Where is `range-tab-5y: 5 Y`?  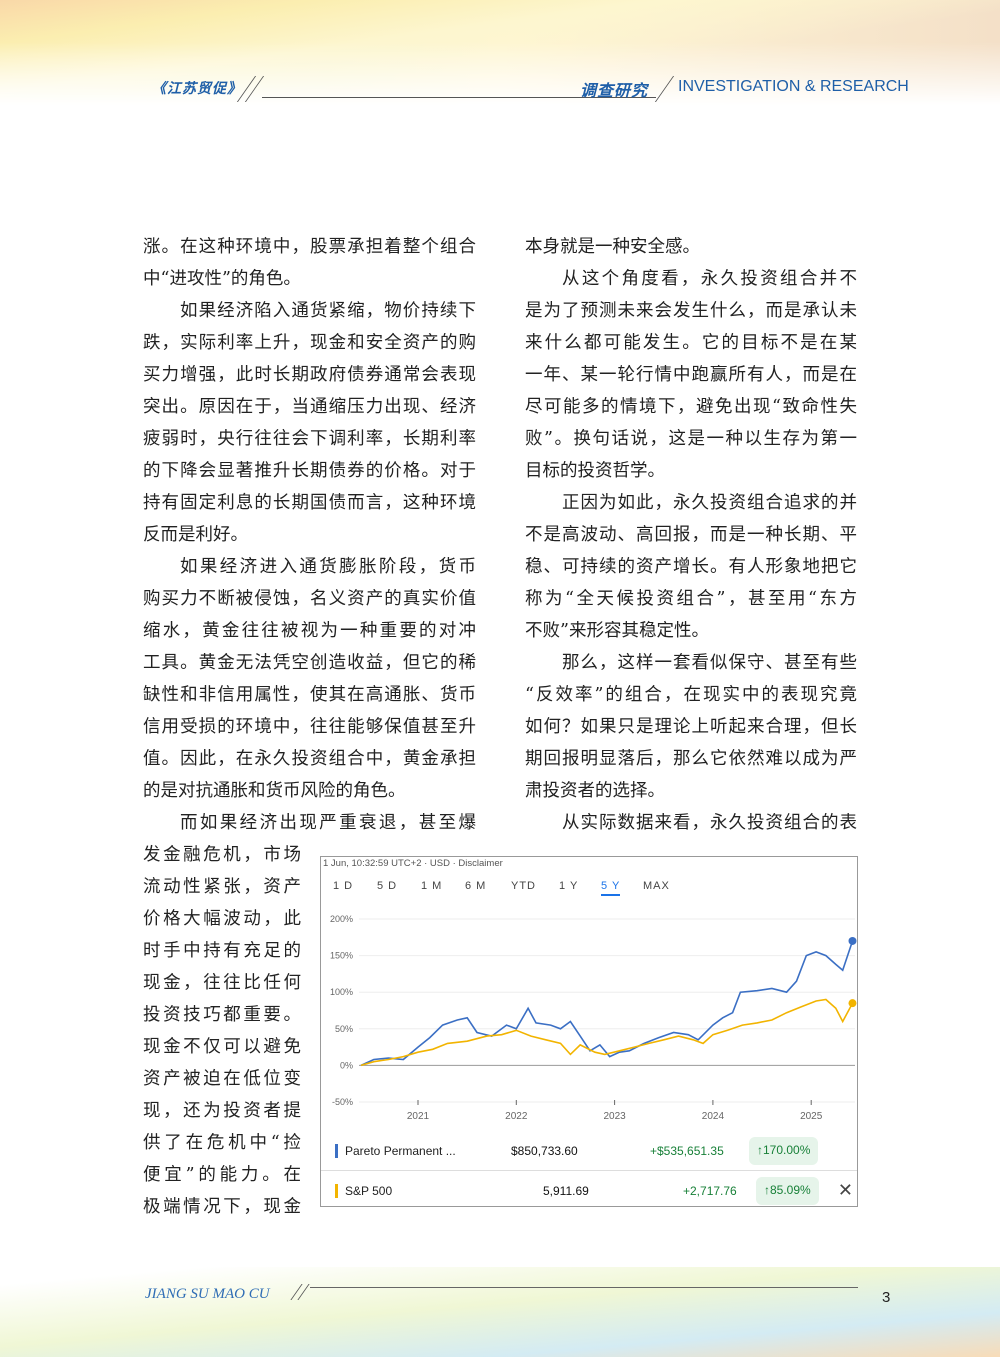 range-tab-5y: 5 Y is located at coordinates (611, 888).